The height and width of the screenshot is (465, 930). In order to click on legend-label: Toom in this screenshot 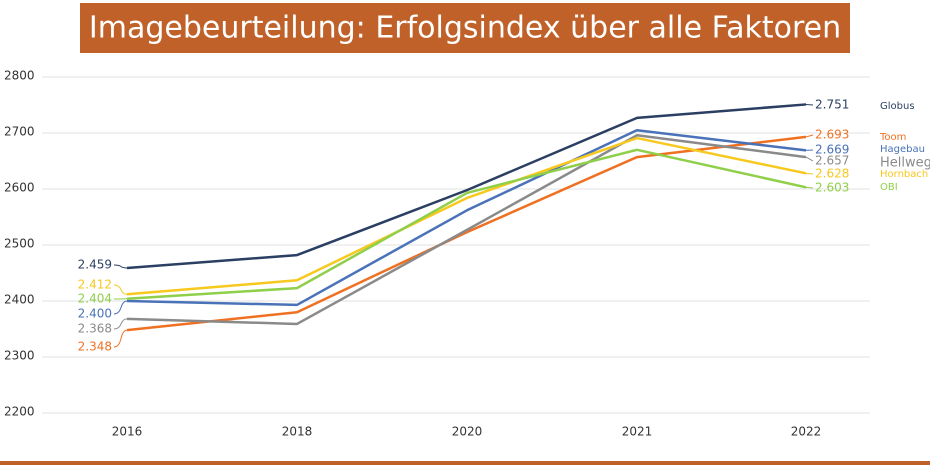, I will do `click(892, 137)`.